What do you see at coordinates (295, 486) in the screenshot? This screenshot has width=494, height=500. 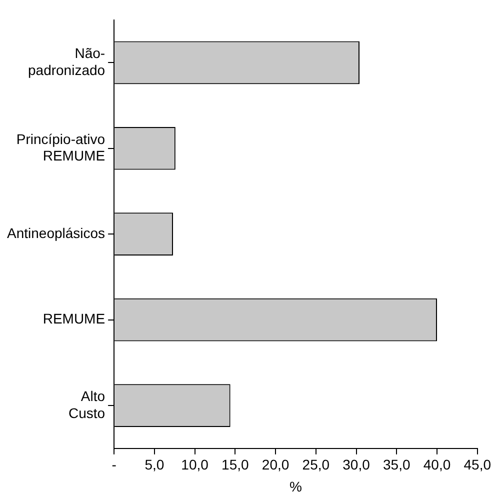 I see `x-axis-title: %` at bounding box center [295, 486].